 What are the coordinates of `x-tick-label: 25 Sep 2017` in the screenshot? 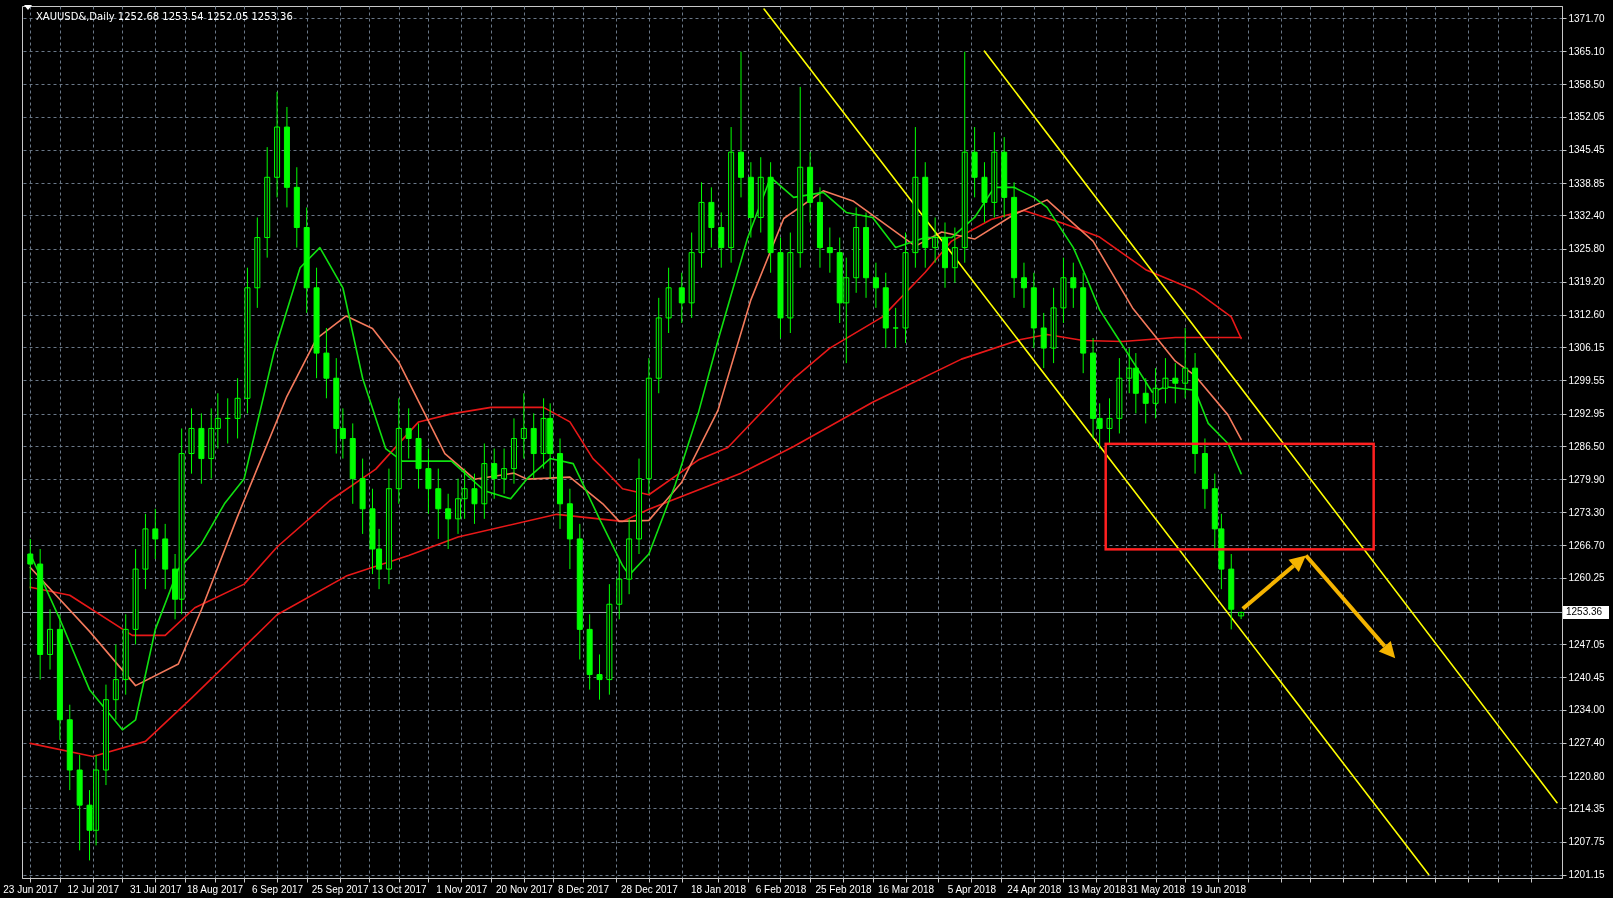 It's located at (340, 889).